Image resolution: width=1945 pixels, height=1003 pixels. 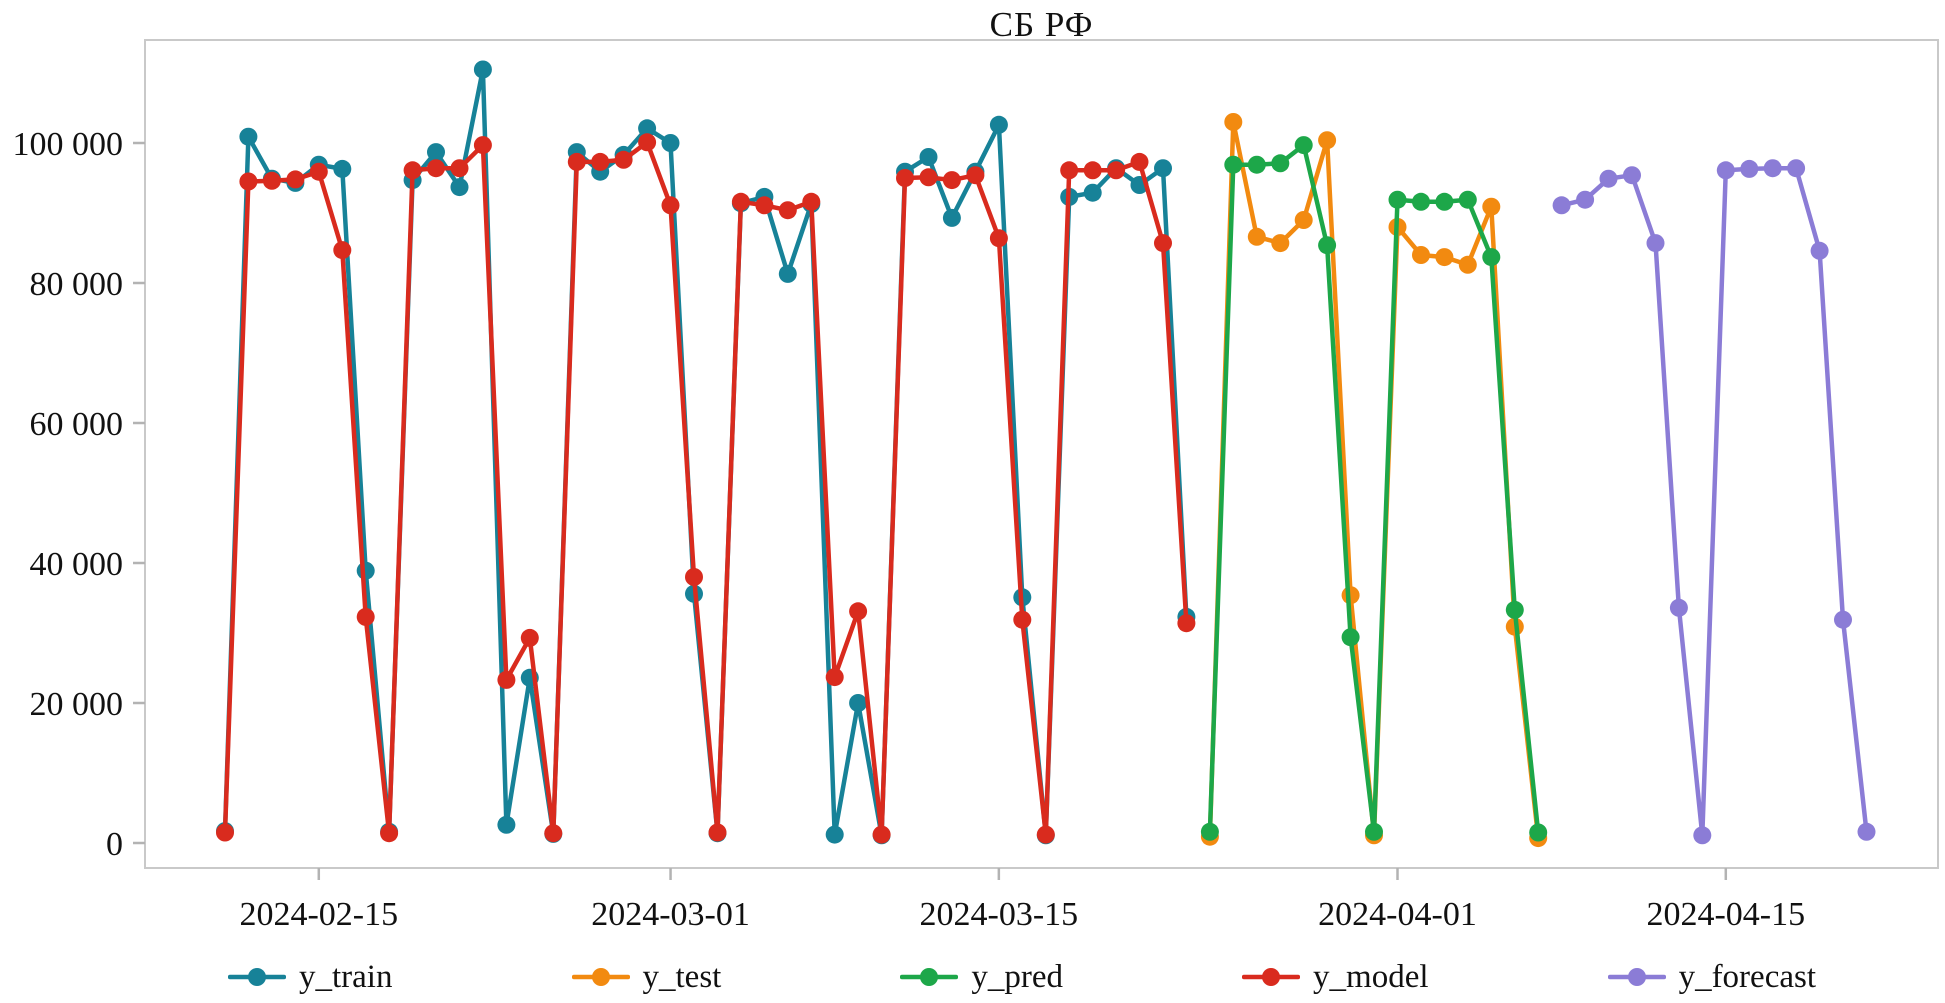 I want to click on legend-item-y-train: y_train, so click(x=310, y=977).